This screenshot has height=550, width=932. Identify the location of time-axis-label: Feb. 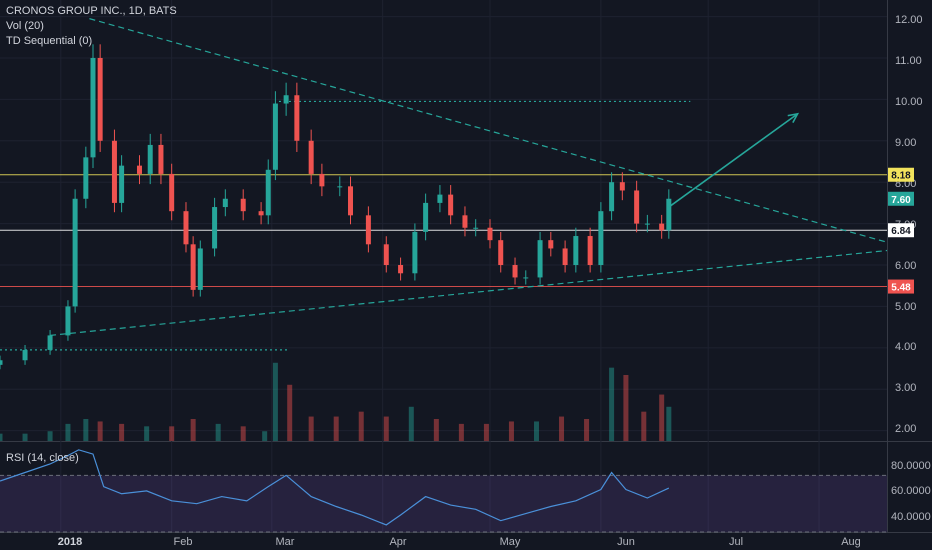
(183, 542).